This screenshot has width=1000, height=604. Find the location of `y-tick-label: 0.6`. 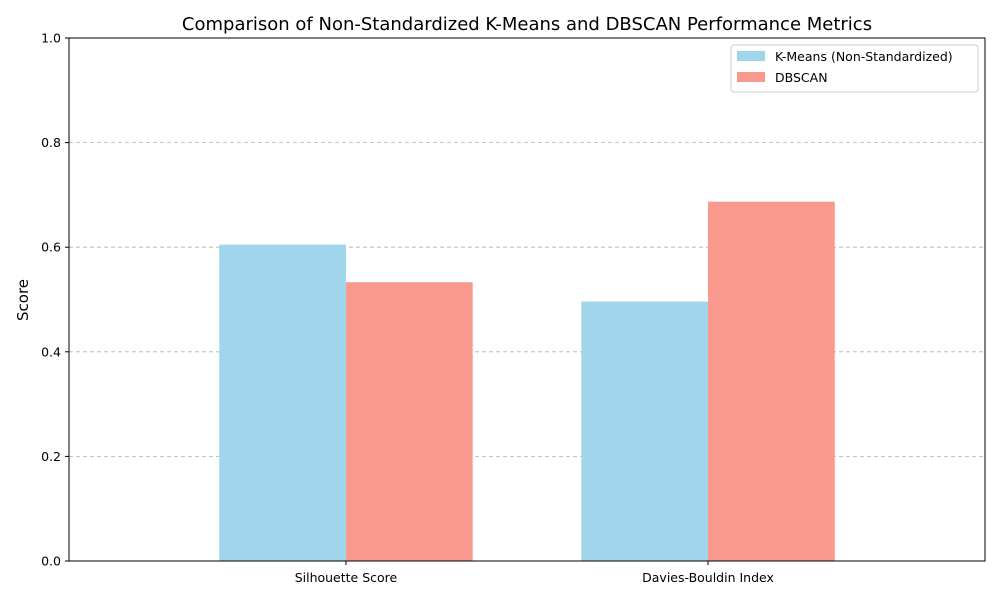

y-tick-label: 0.6 is located at coordinates (51, 247).